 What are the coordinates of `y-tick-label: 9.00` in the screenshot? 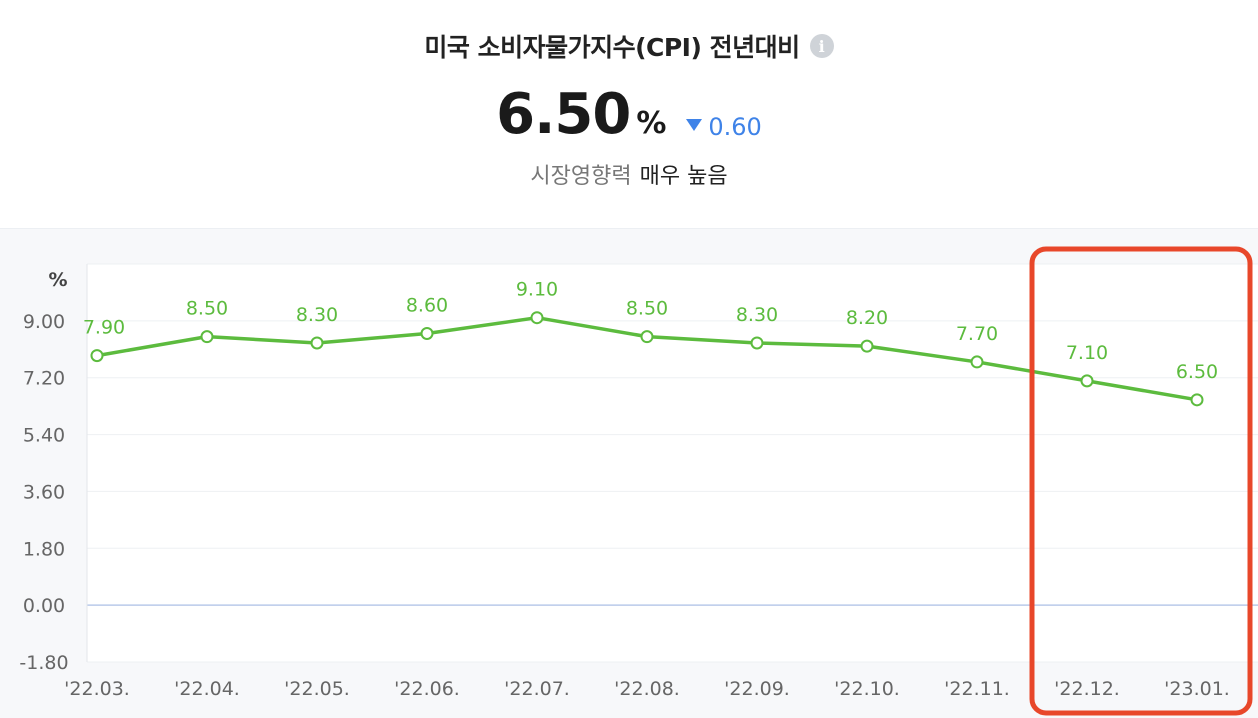 It's located at (44, 322).